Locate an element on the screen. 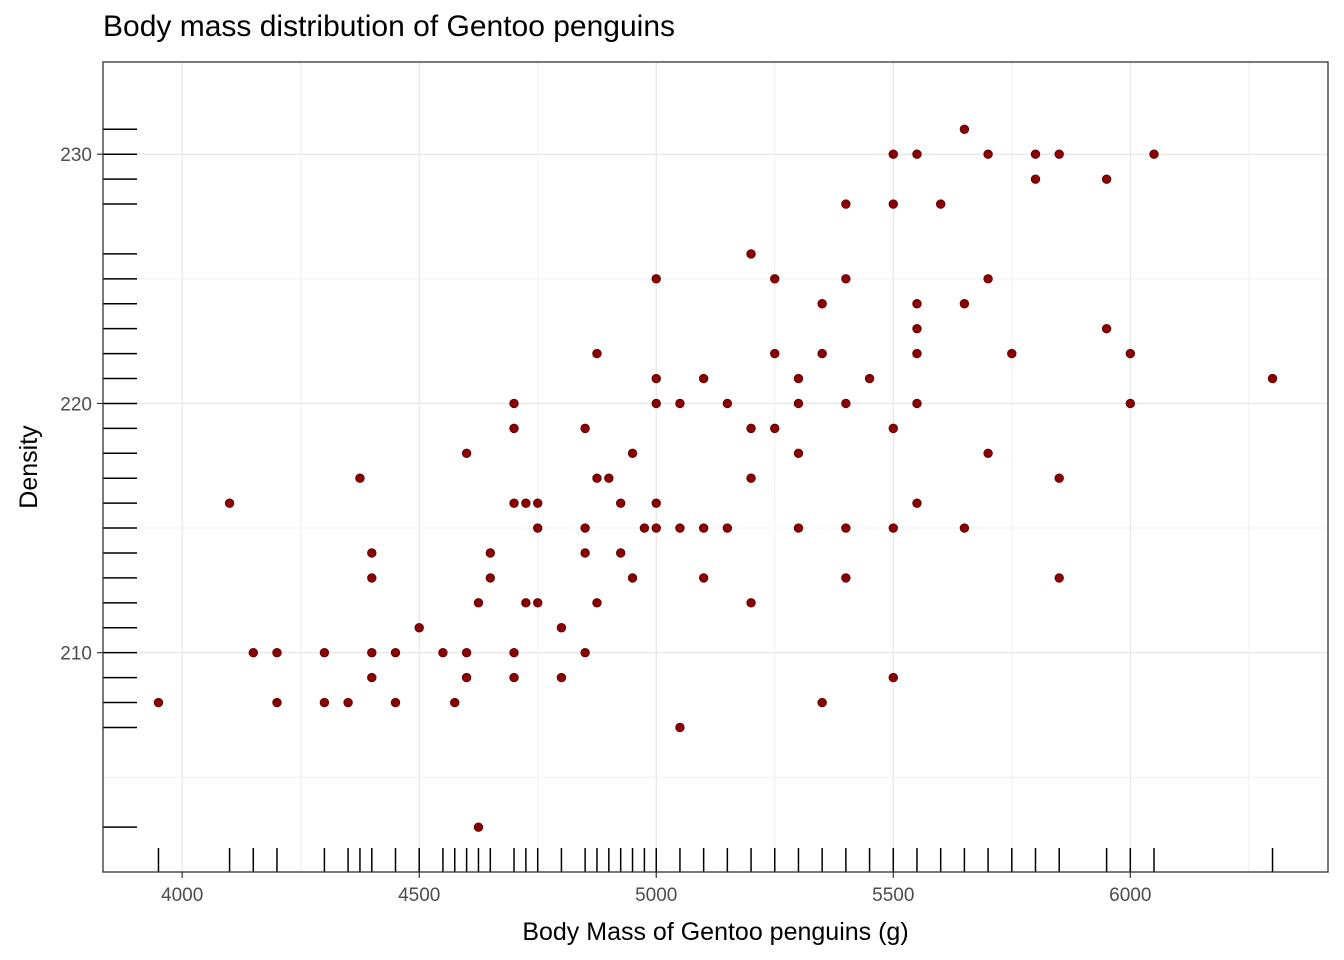  y-tick-label: 230 is located at coordinates (76, 155).